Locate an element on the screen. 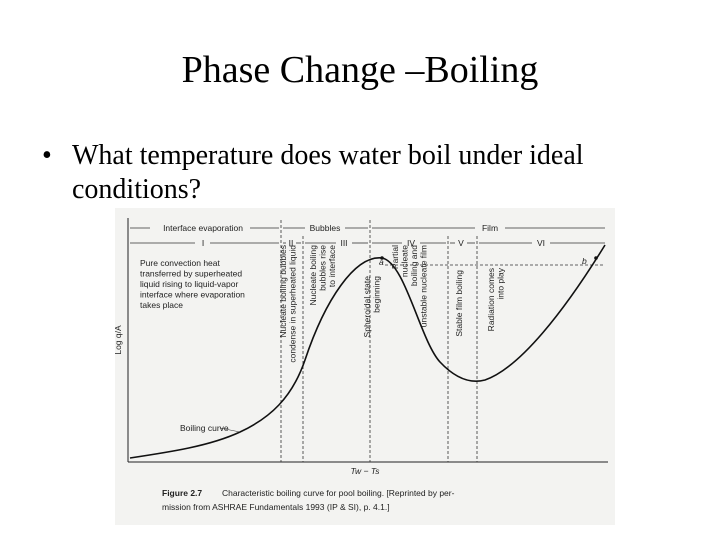  region-numeral: IV is located at coordinates (411, 243).